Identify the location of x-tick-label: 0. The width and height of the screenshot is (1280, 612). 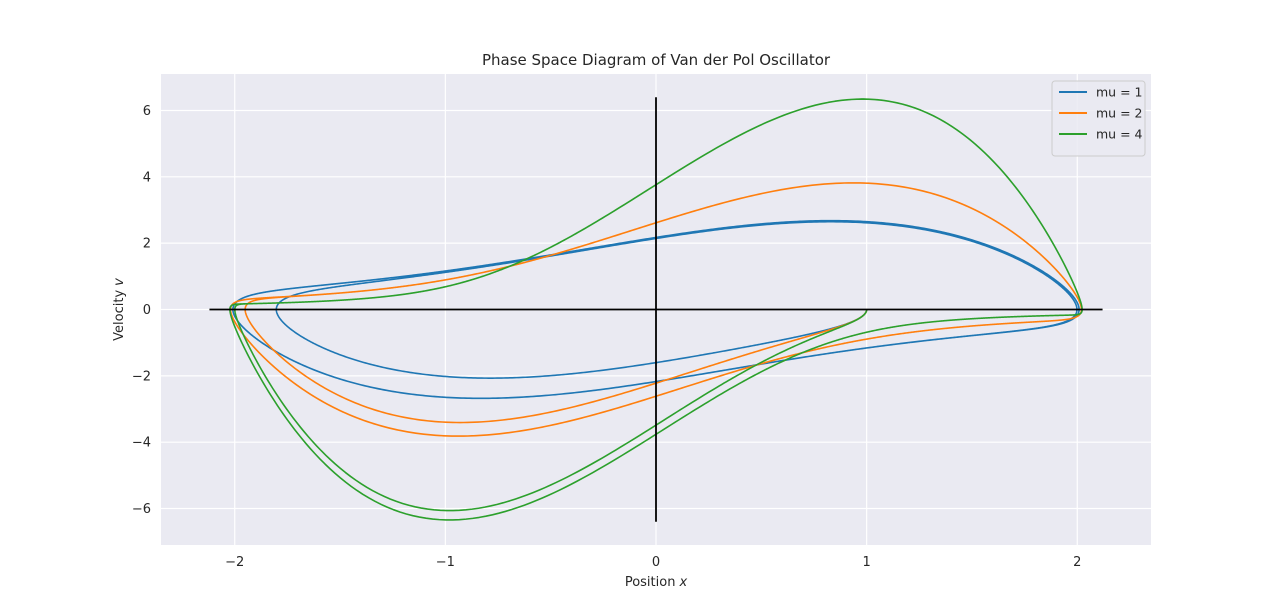
(656, 562).